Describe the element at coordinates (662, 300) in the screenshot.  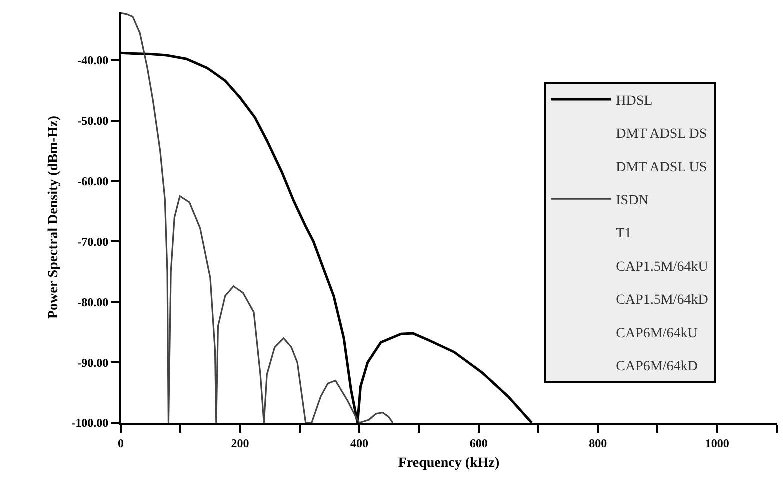
I see `text: CAP1.5M/64kD` at that location.